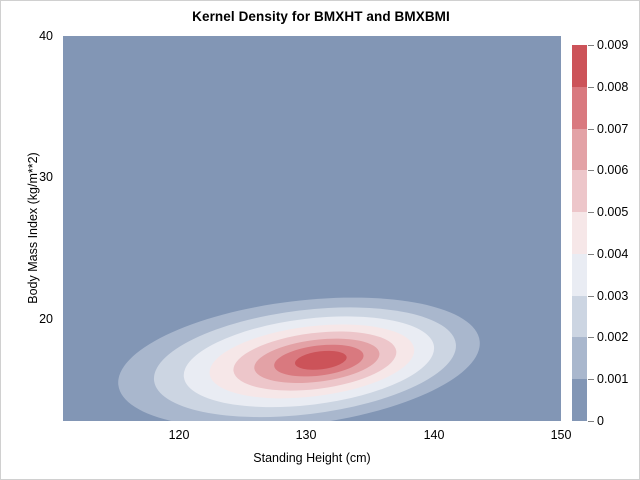  Describe the element at coordinates (579, 107) in the screenshot. I see `colorbar-band-0.008` at that location.